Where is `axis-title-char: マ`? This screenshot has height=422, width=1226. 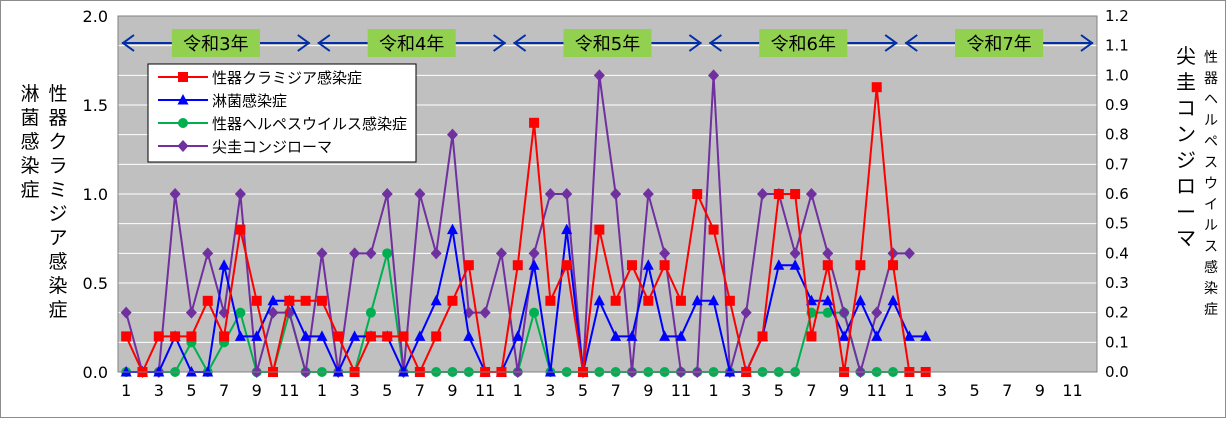
axis-title-char: マ is located at coordinates (1186, 238).